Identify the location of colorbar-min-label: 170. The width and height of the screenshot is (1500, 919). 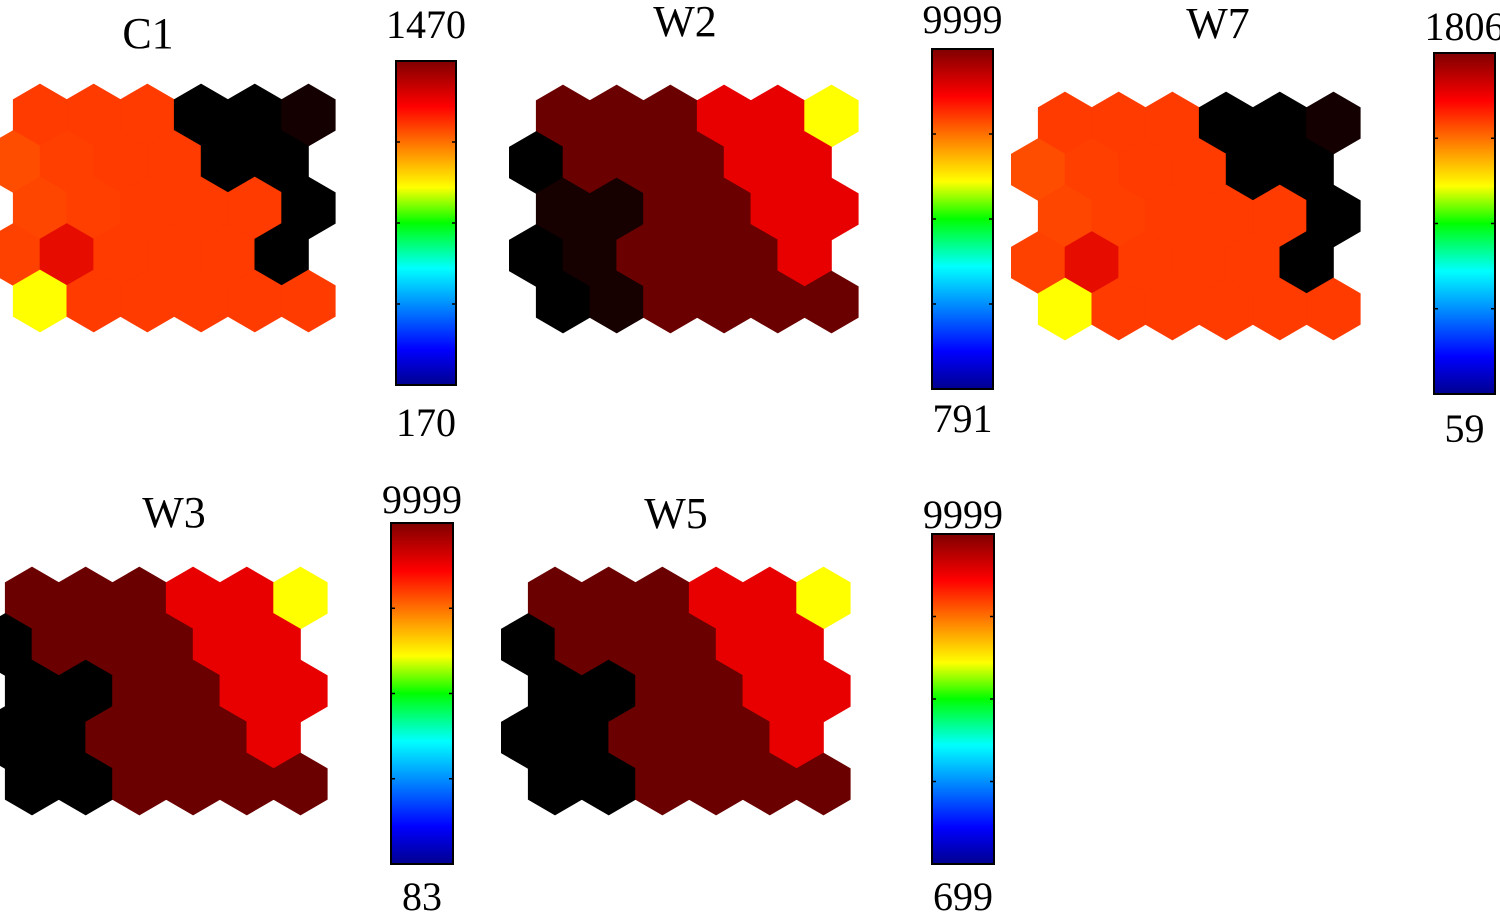
(426, 422).